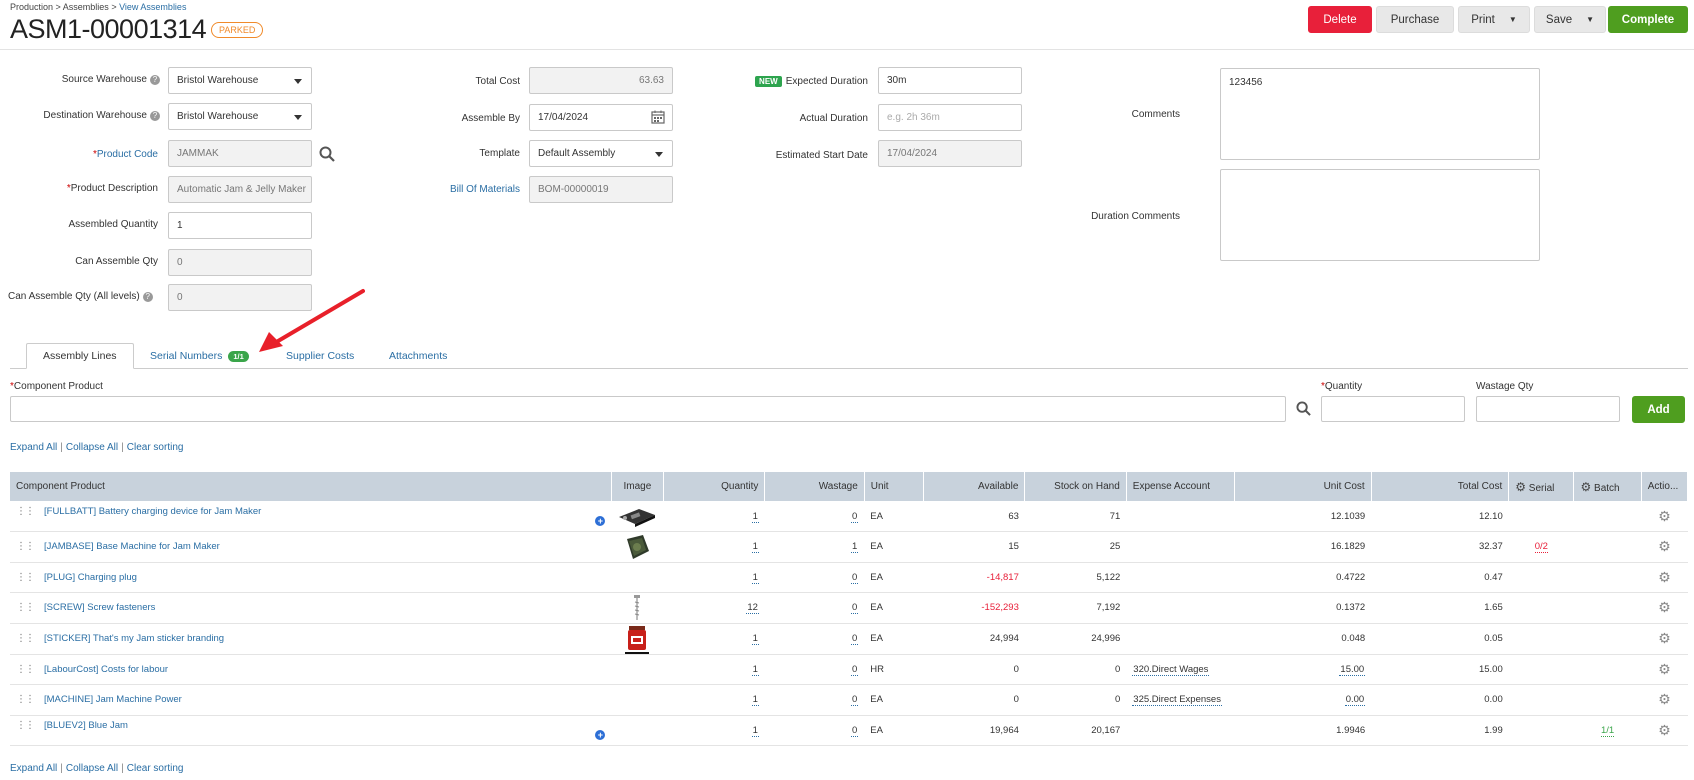 Image resolution: width=1694 pixels, height=780 pixels. Describe the element at coordinates (1303, 410) in the screenshot. I see `search-icon` at that location.